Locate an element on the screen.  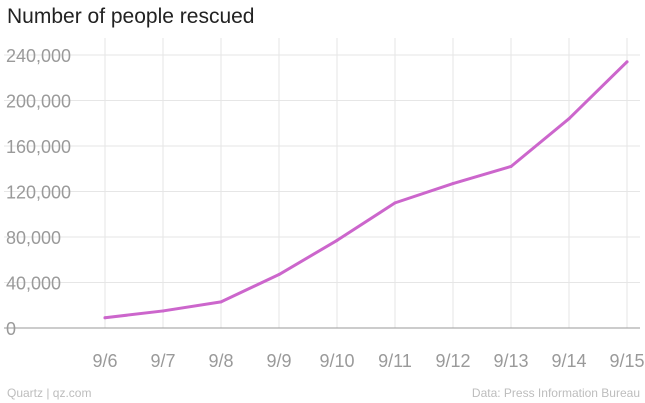
chart-title: Number of people rescued is located at coordinates (131, 16).